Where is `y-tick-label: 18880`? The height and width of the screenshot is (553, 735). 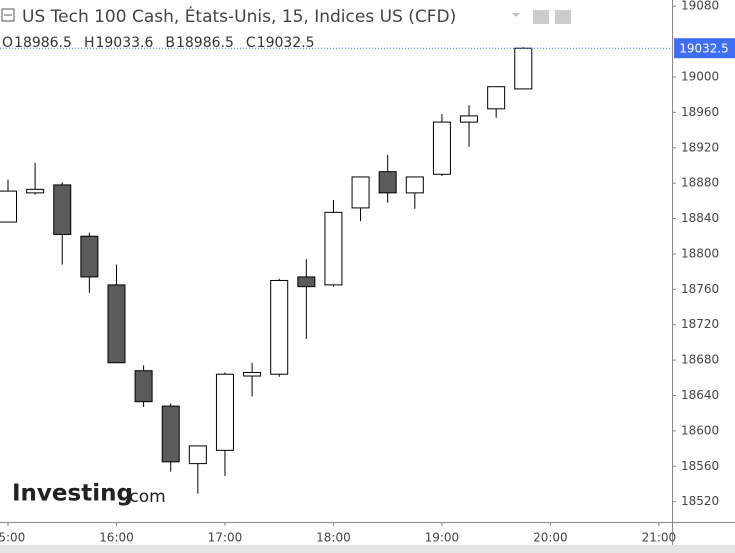
y-tick-label: 18880 is located at coordinates (700, 183).